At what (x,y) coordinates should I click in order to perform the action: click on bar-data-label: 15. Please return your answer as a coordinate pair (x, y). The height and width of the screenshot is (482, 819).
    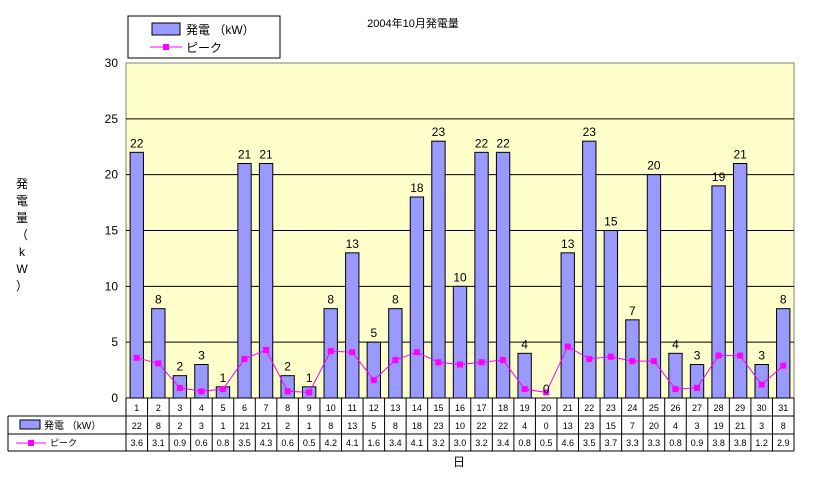
    Looking at the image, I should click on (611, 222).